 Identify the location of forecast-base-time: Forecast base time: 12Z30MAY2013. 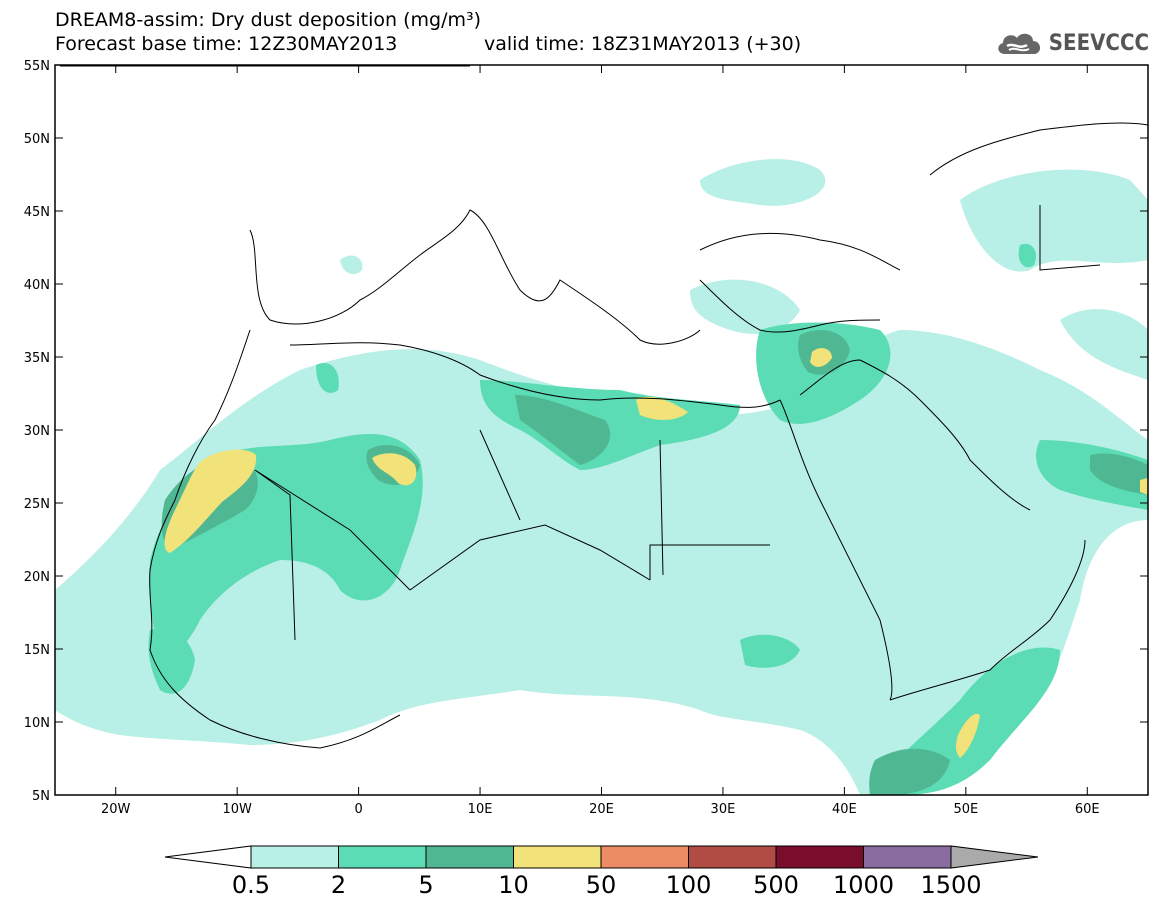
(226, 44).